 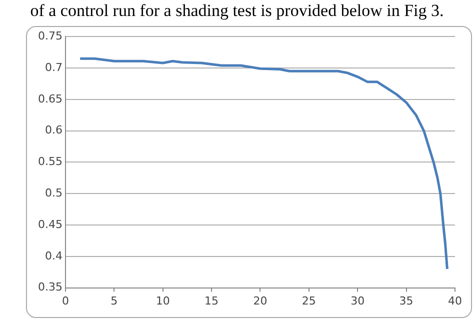 I want to click on x-tick-label: 5, so click(x=114, y=301).